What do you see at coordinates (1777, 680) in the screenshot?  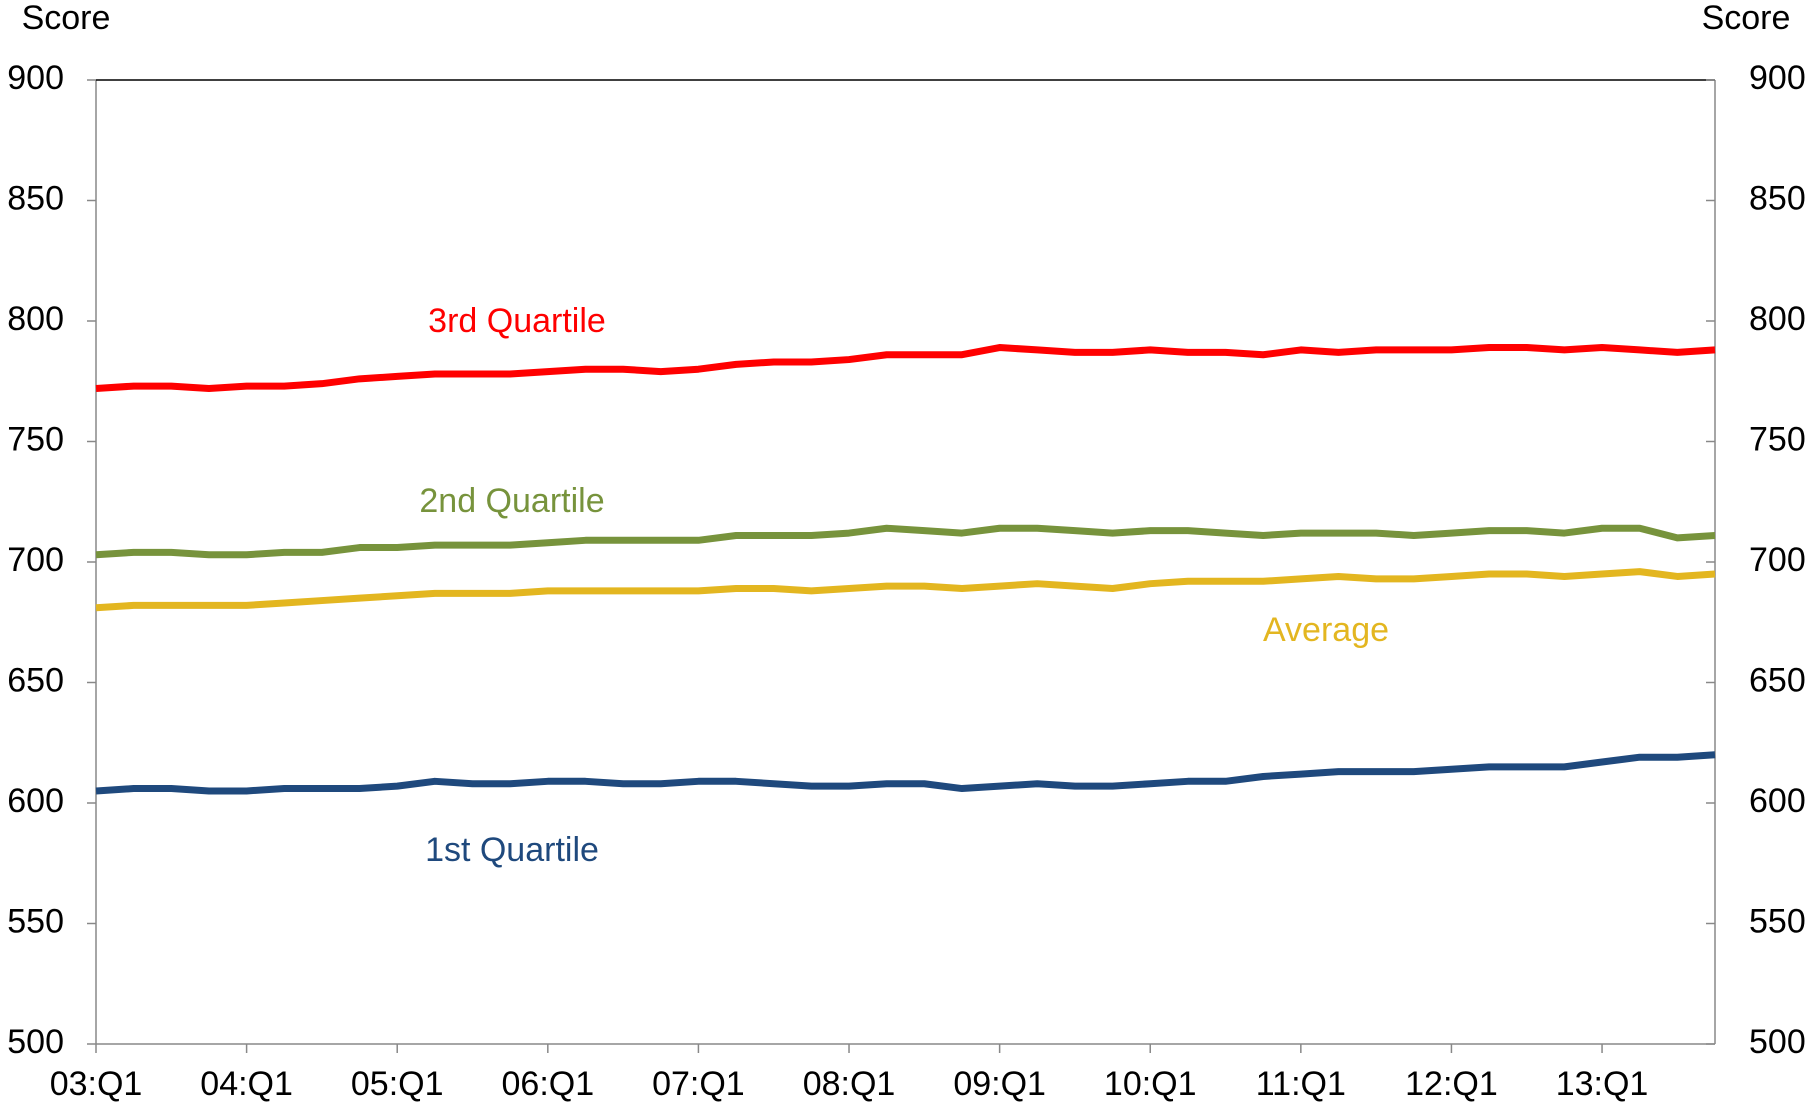 I see `y2-tick-label: 650` at bounding box center [1777, 680].